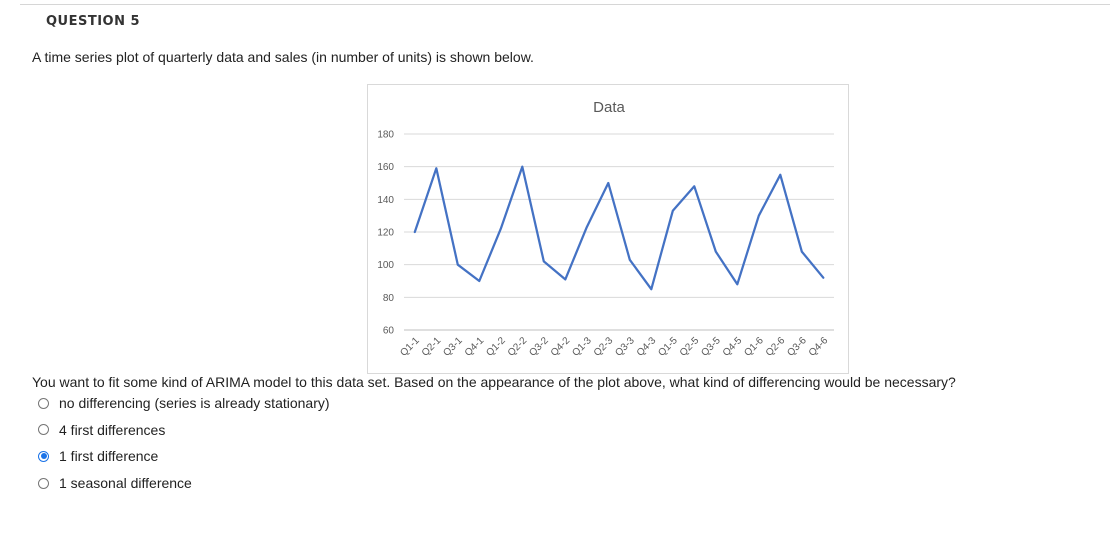 This screenshot has width=1116, height=534. Describe the element at coordinates (604, 347) in the screenshot. I see `x-tick-label: Q2-3` at that location.